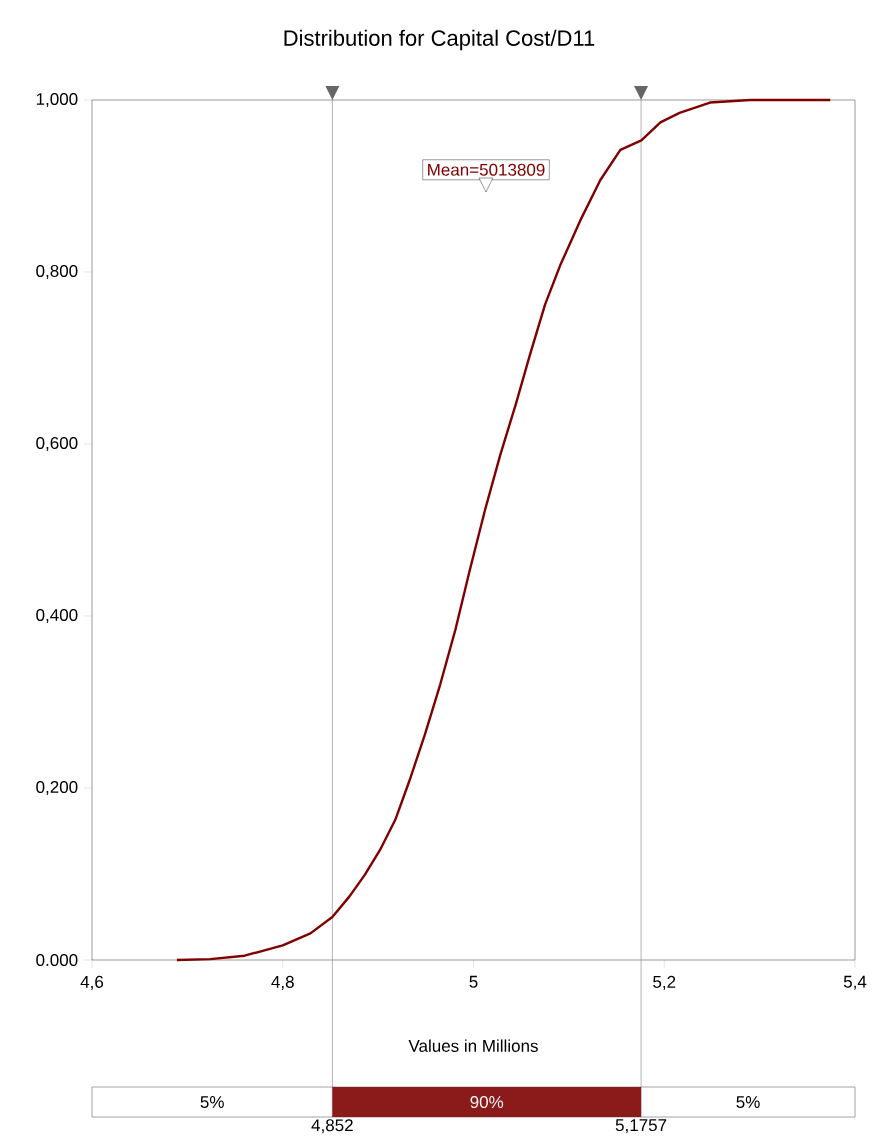  Describe the element at coordinates (439, 40) in the screenshot. I see `chart-title: Distribution for Capital Cost/D11` at that location.